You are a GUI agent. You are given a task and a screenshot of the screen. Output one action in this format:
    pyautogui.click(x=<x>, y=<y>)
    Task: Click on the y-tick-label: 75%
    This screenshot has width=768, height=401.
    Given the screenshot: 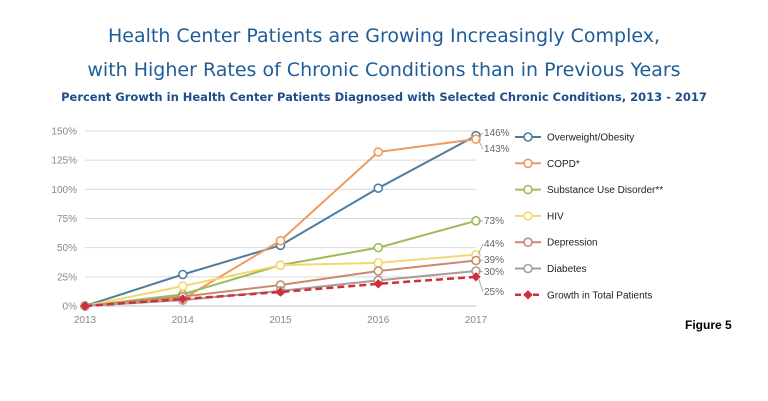 What is the action you would take?
    pyautogui.click(x=67, y=219)
    